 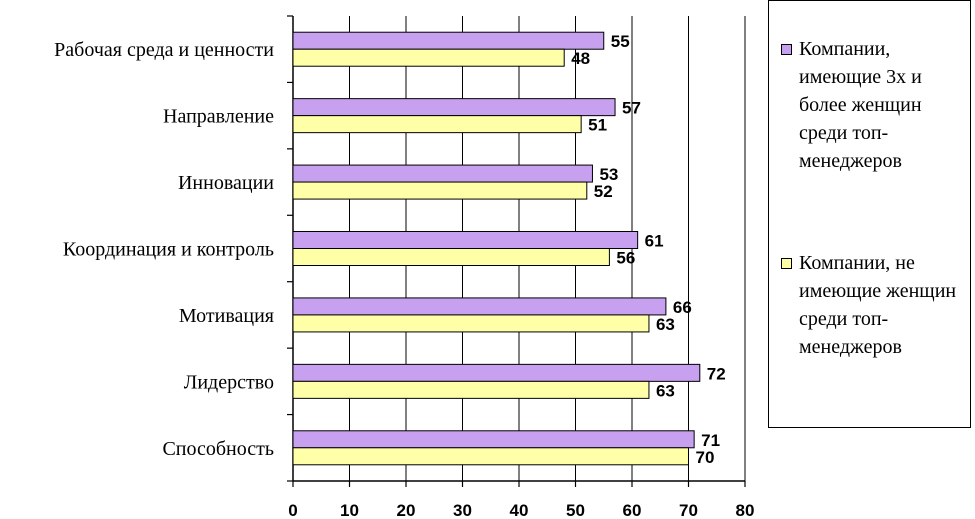 What do you see at coordinates (631, 108) in the screenshot?
I see `data-label-series-1: 57` at bounding box center [631, 108].